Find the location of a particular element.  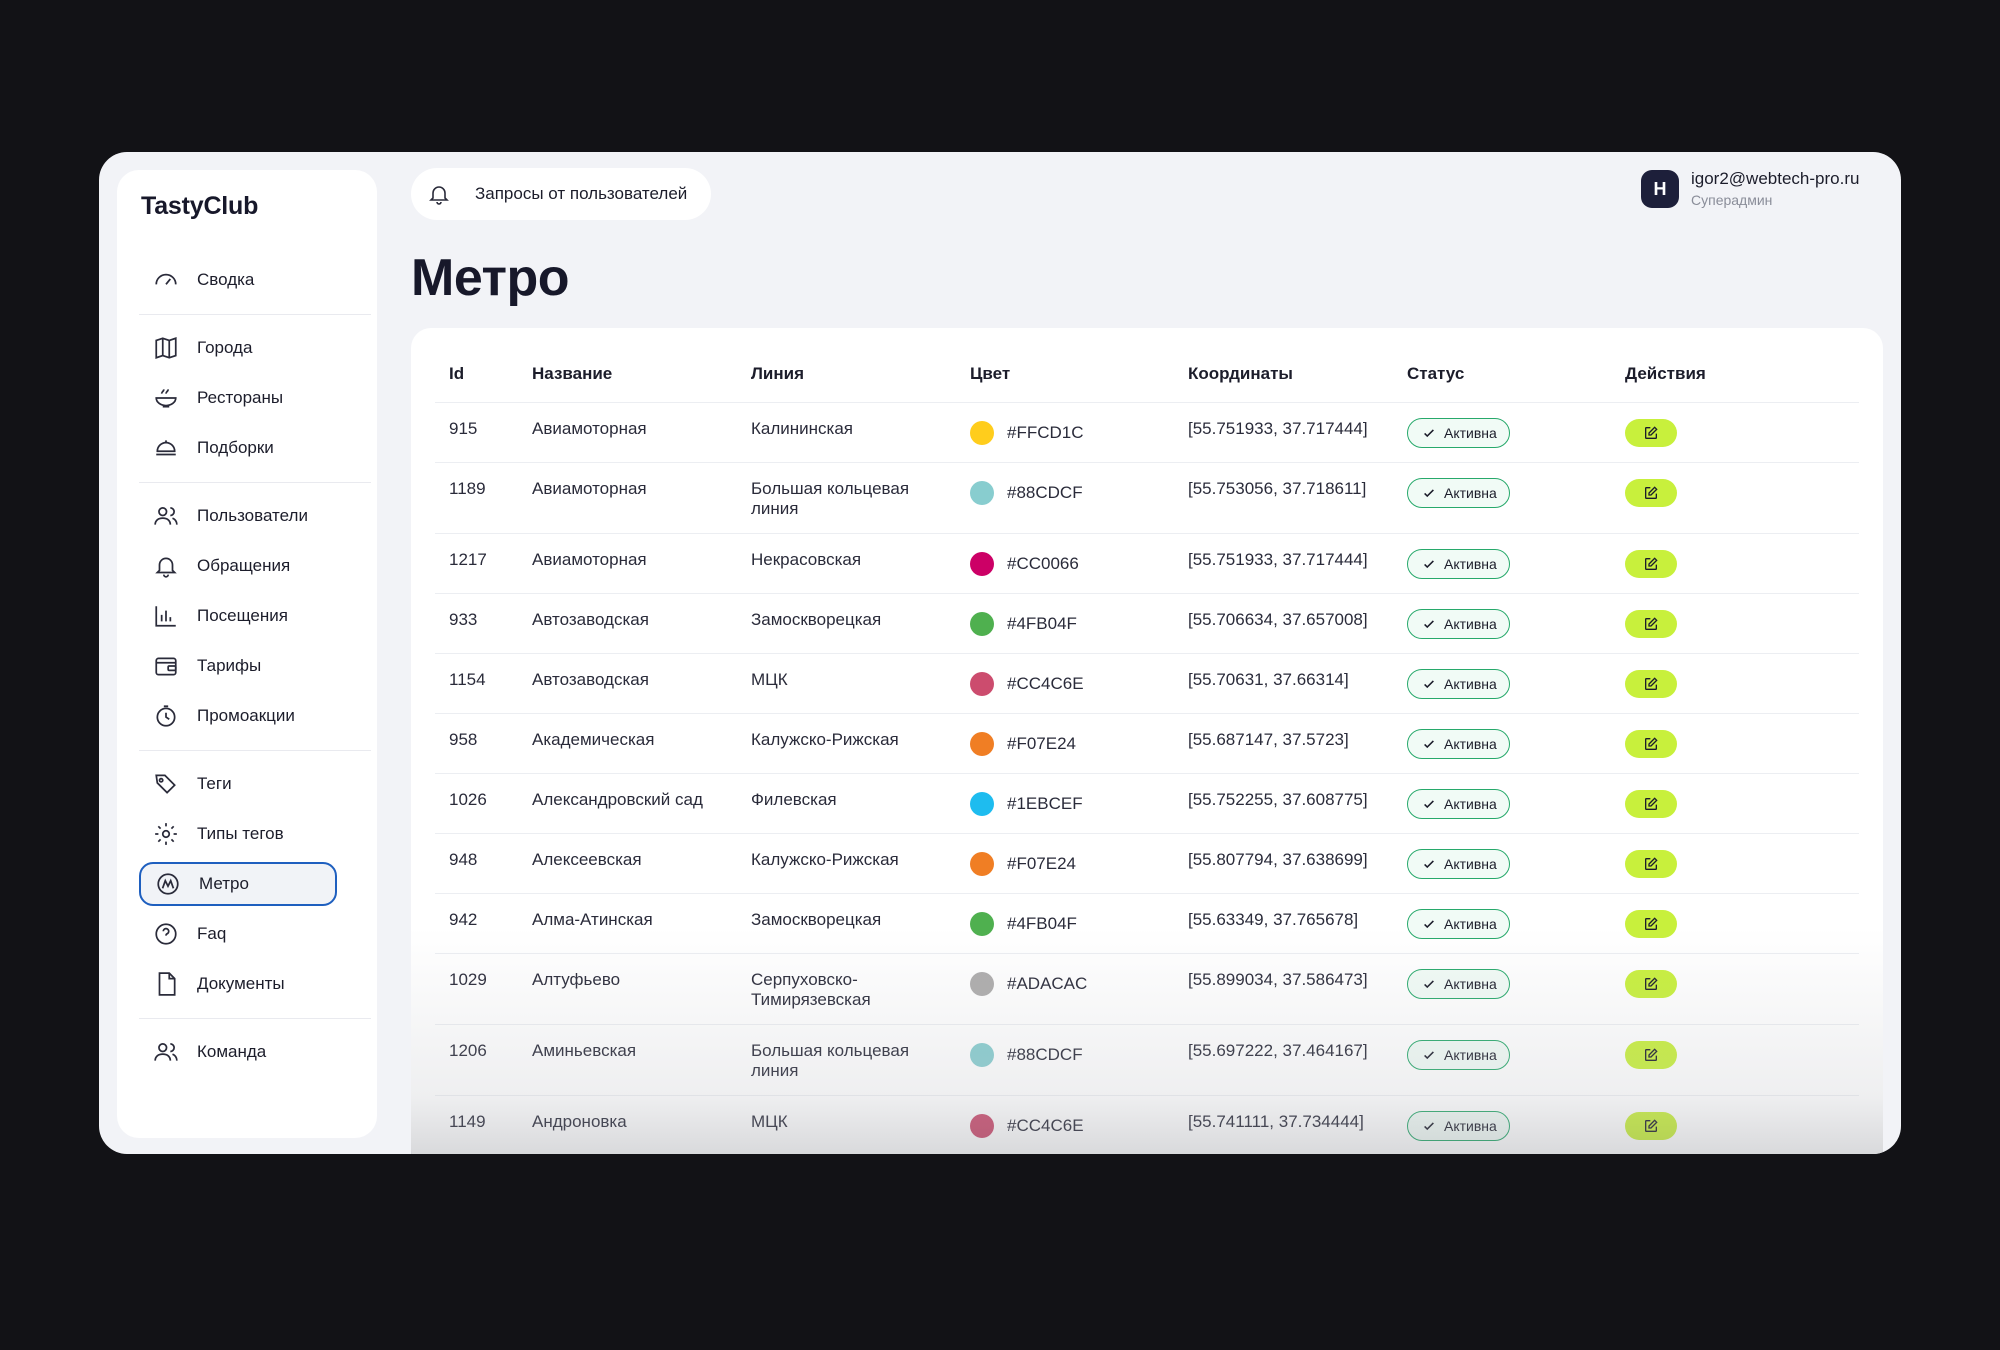

bell-icon is located at coordinates (166, 566).